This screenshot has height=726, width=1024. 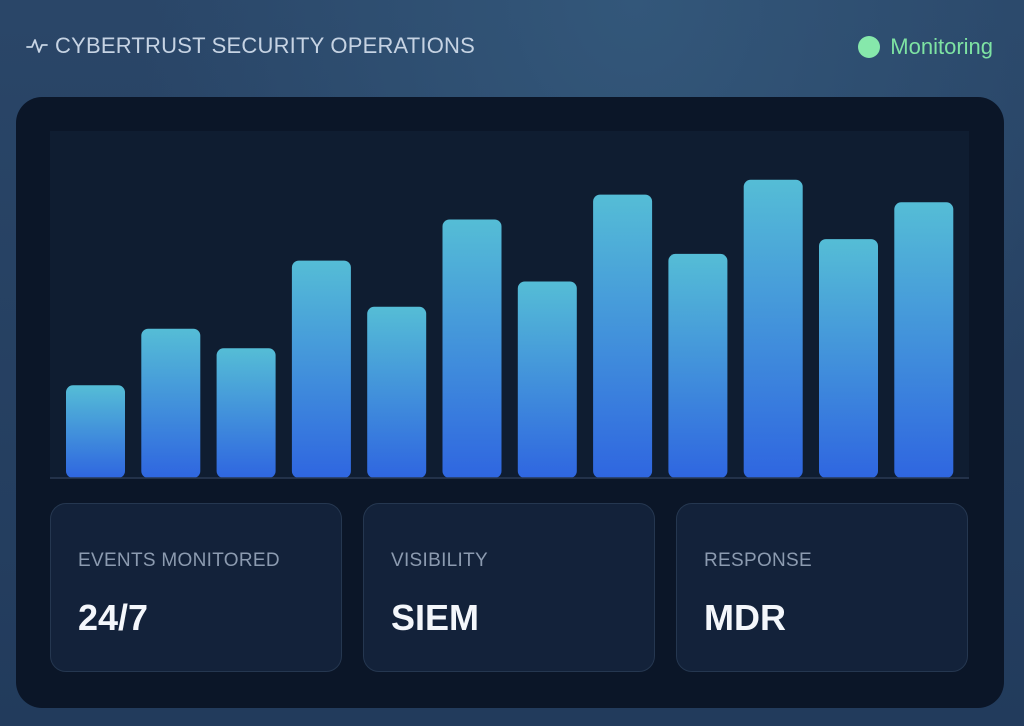 I want to click on stat-label: RESPONSE, so click(x=758, y=560).